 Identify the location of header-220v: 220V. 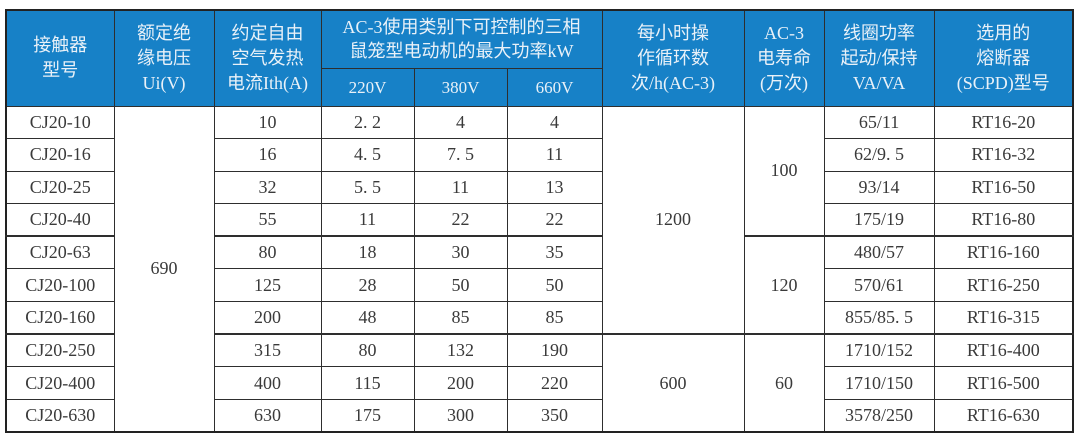
(367, 87).